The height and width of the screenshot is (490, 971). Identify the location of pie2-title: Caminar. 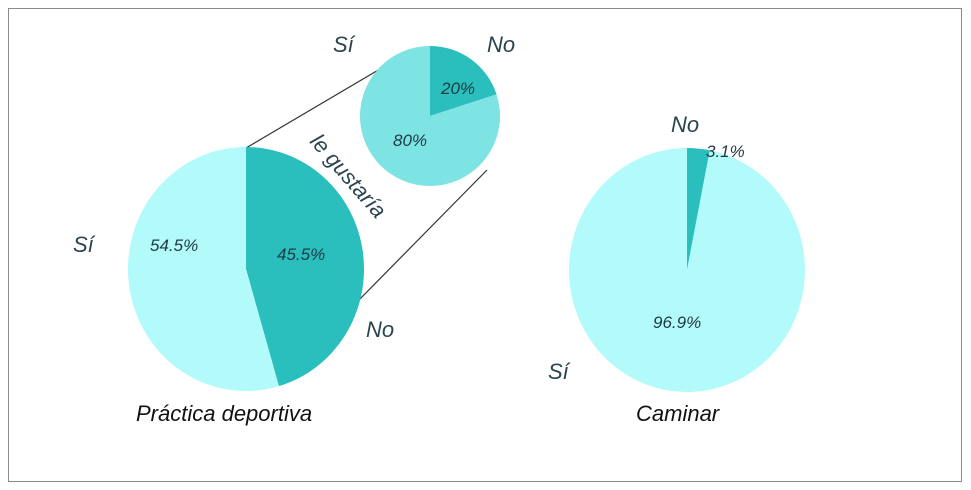
(678, 413).